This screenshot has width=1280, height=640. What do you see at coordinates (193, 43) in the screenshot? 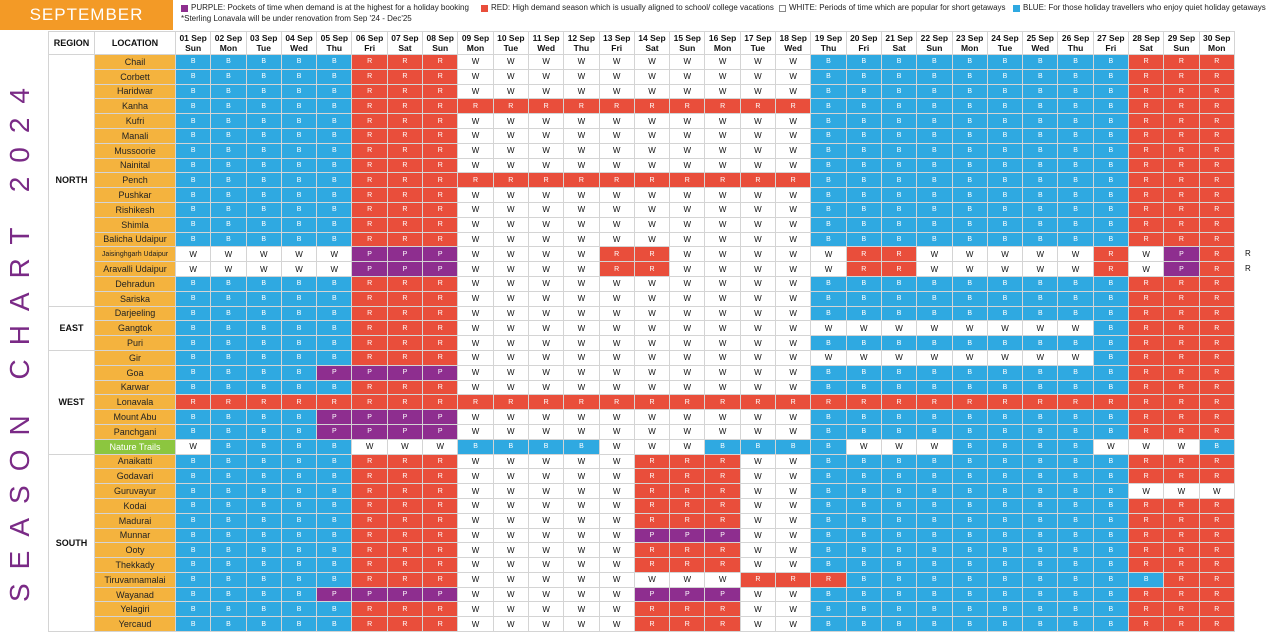
I see `day-header-1: 01 Sep Sun` at bounding box center [193, 43].